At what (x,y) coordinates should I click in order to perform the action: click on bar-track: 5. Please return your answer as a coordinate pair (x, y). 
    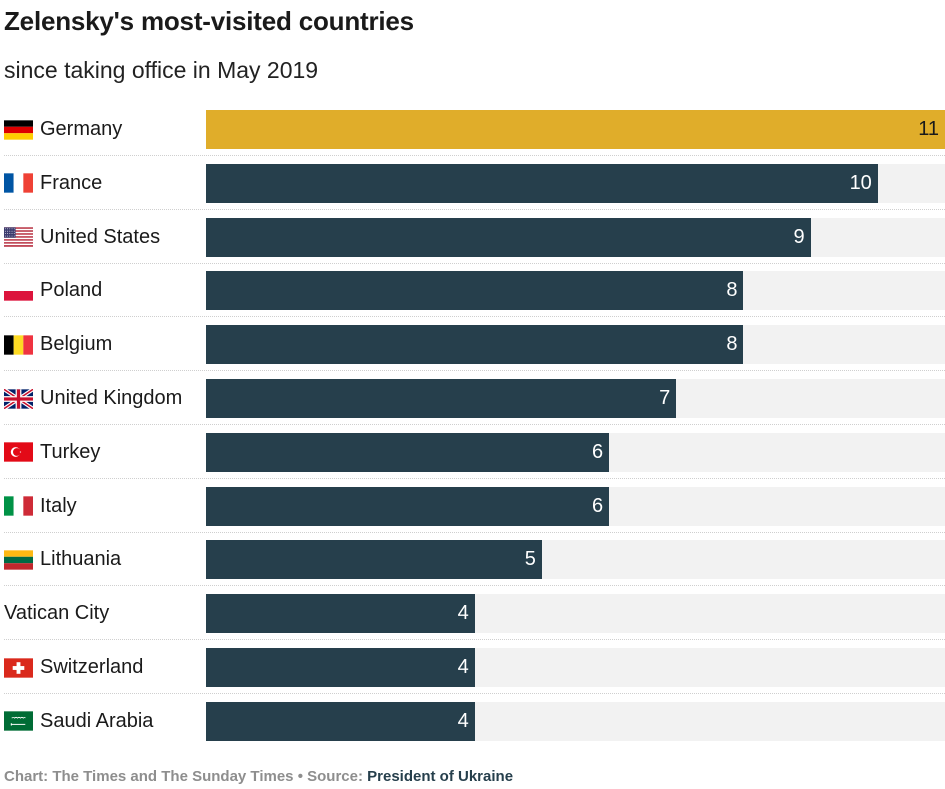
    Looking at the image, I should click on (575, 560).